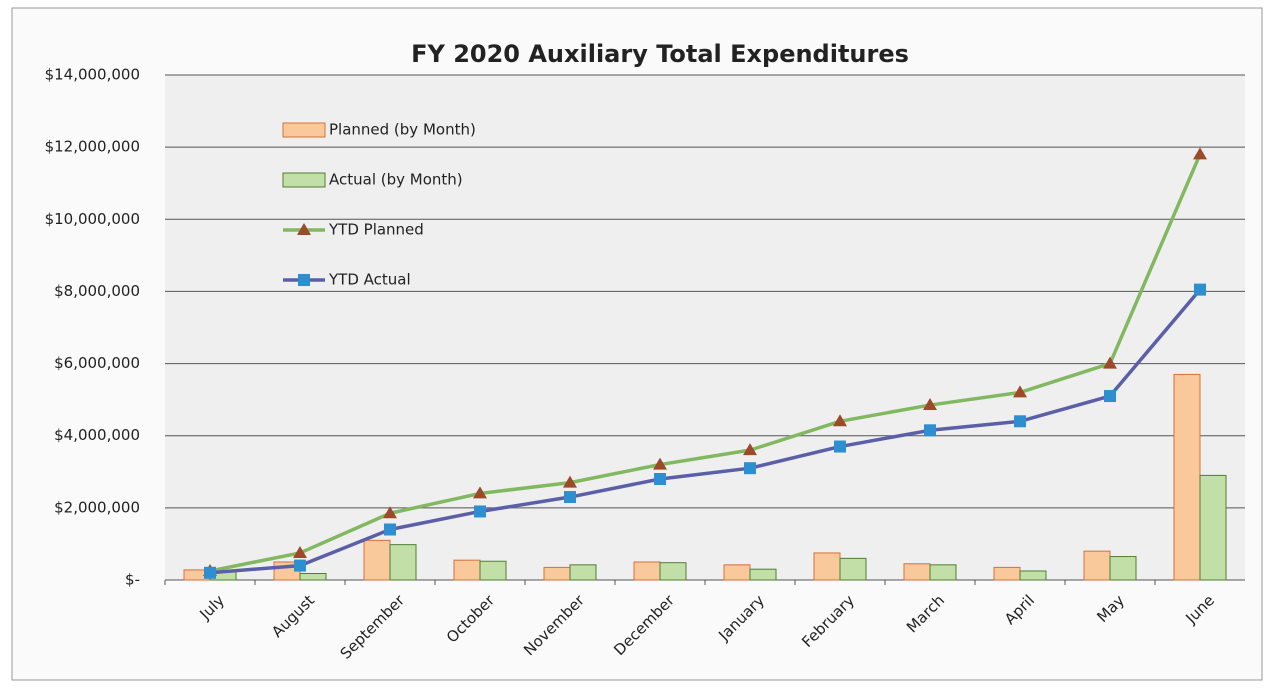  I want to click on chart-title: FY 2020 Auxiliary Total Expenditures, so click(660, 54).